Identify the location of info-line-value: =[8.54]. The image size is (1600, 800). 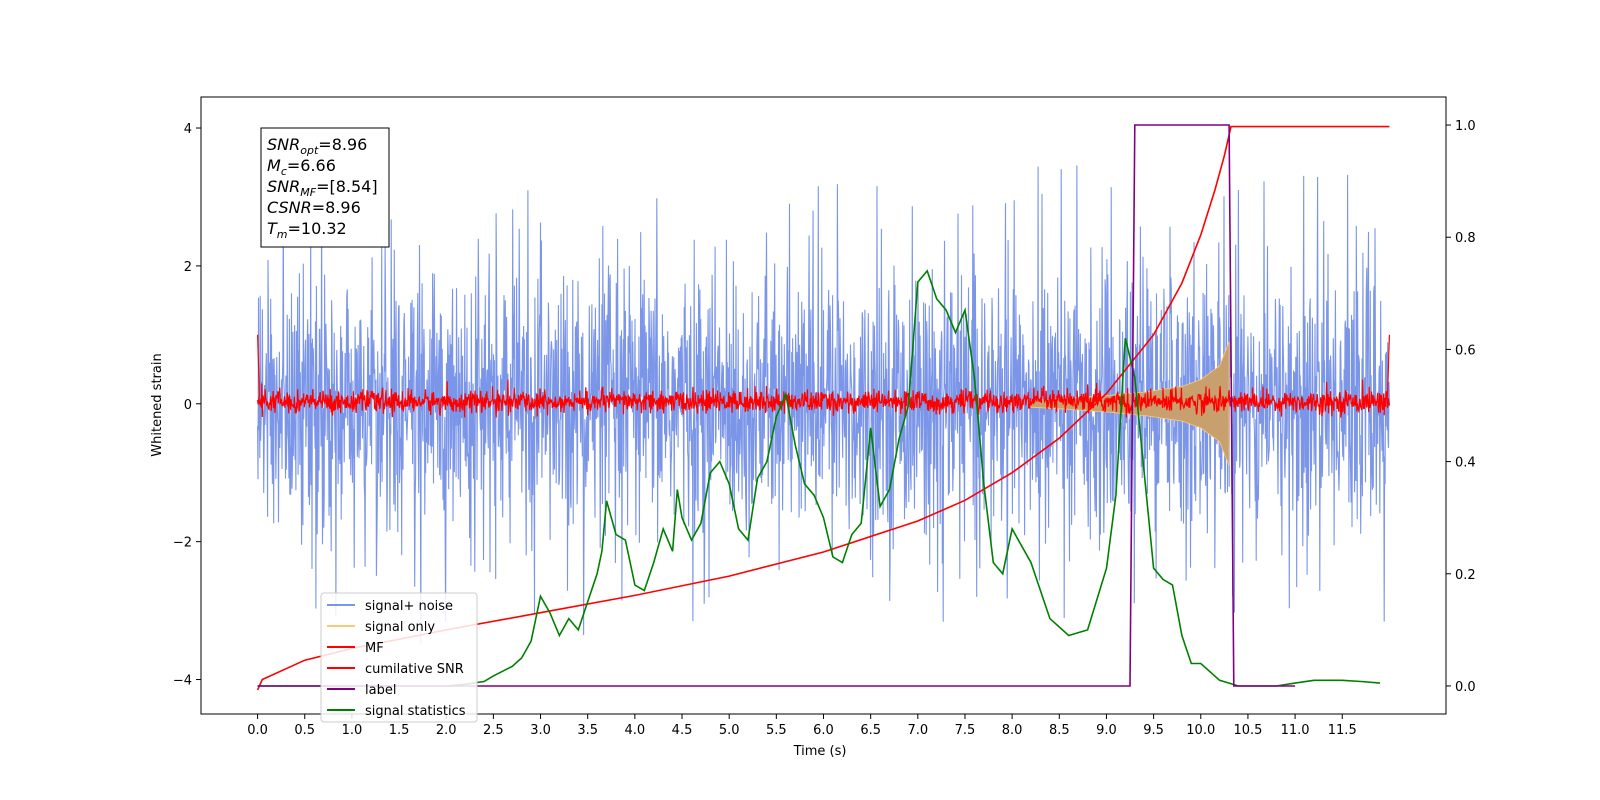
(347, 186).